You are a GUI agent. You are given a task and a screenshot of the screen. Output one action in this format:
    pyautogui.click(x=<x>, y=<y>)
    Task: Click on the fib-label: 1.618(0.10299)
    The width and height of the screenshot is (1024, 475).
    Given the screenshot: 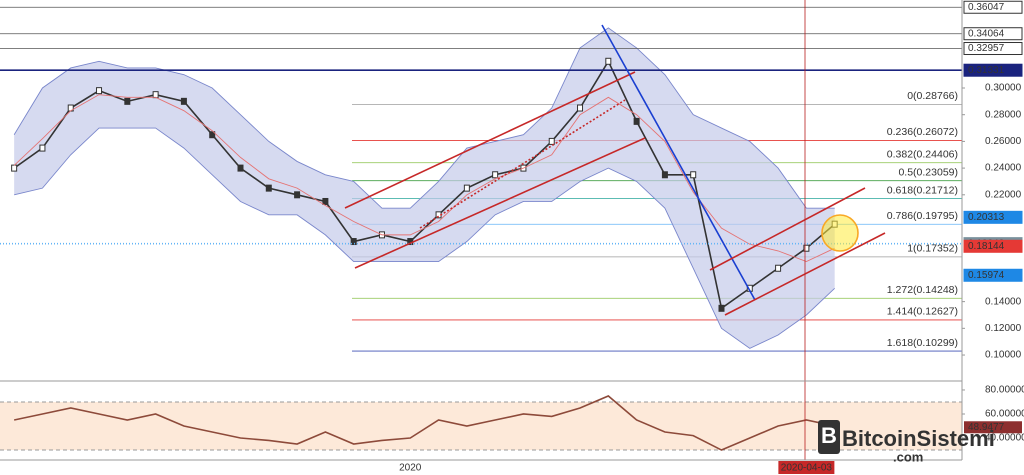 What is the action you would take?
    pyautogui.click(x=922, y=343)
    